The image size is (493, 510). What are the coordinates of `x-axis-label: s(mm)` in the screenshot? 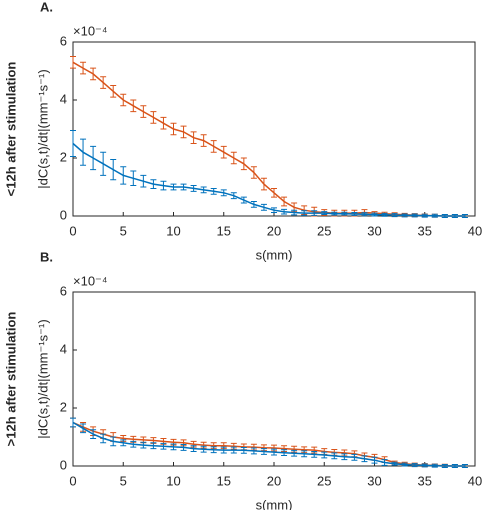 It's located at (274, 503).